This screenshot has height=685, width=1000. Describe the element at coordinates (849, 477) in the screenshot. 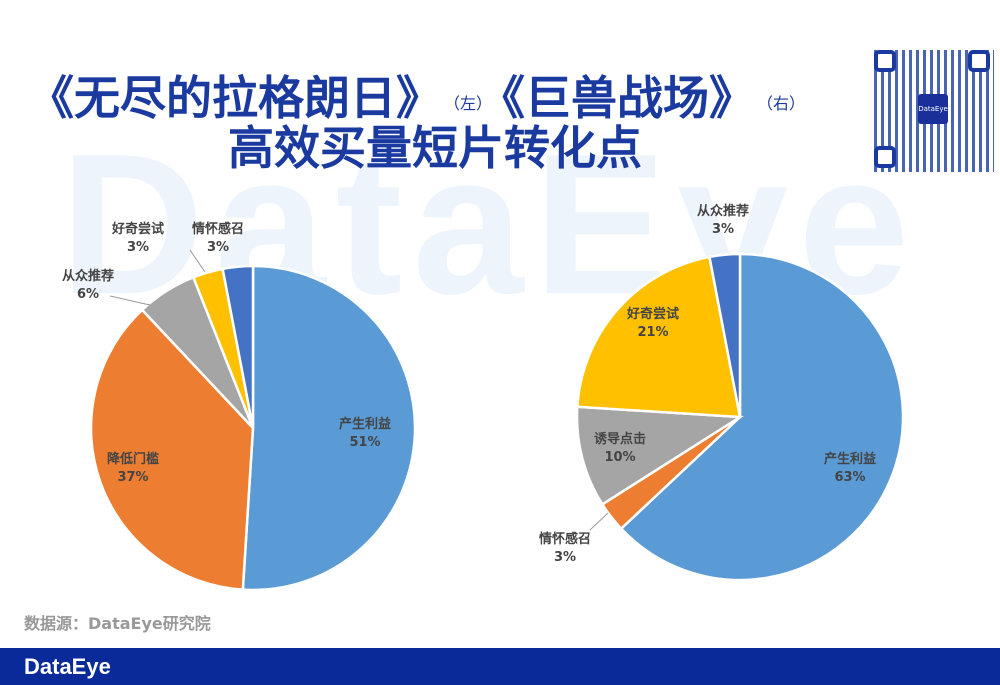

I see `slice-percent: 63%` at that location.